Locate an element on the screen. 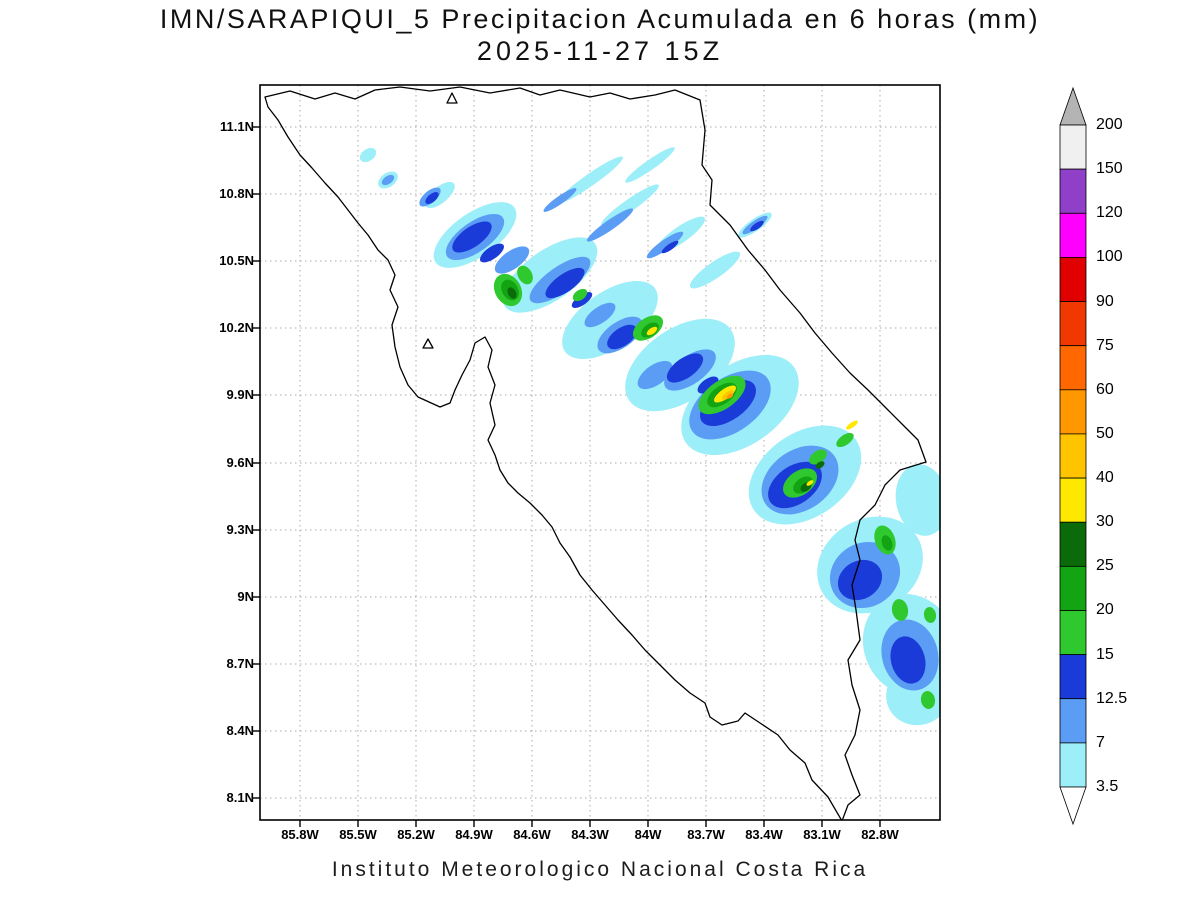  colorbar is located at coordinates (1073, 456).